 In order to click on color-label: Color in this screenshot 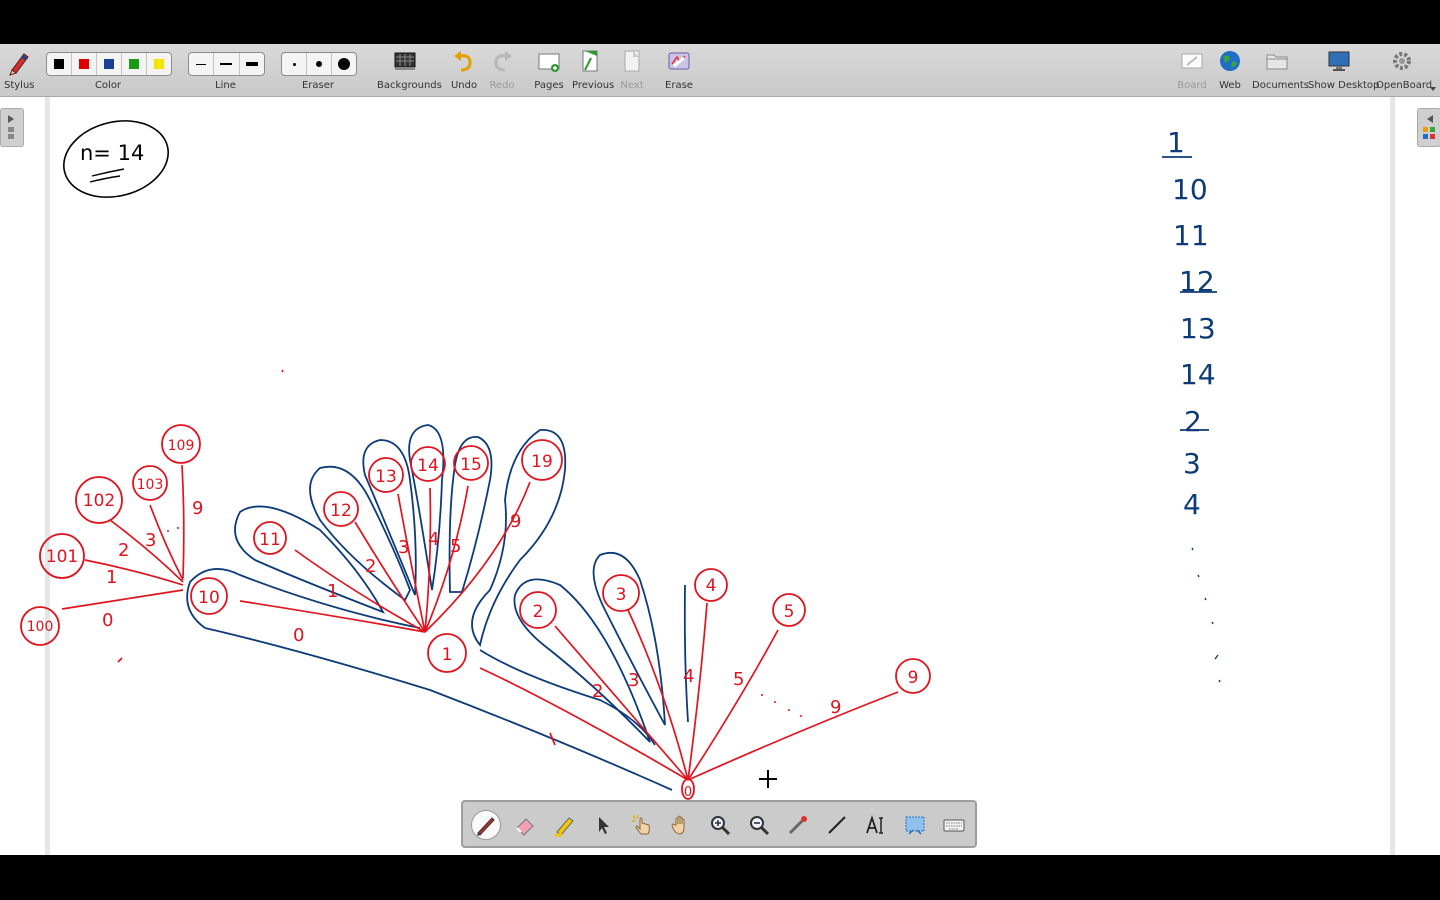, I will do `click(108, 85)`.